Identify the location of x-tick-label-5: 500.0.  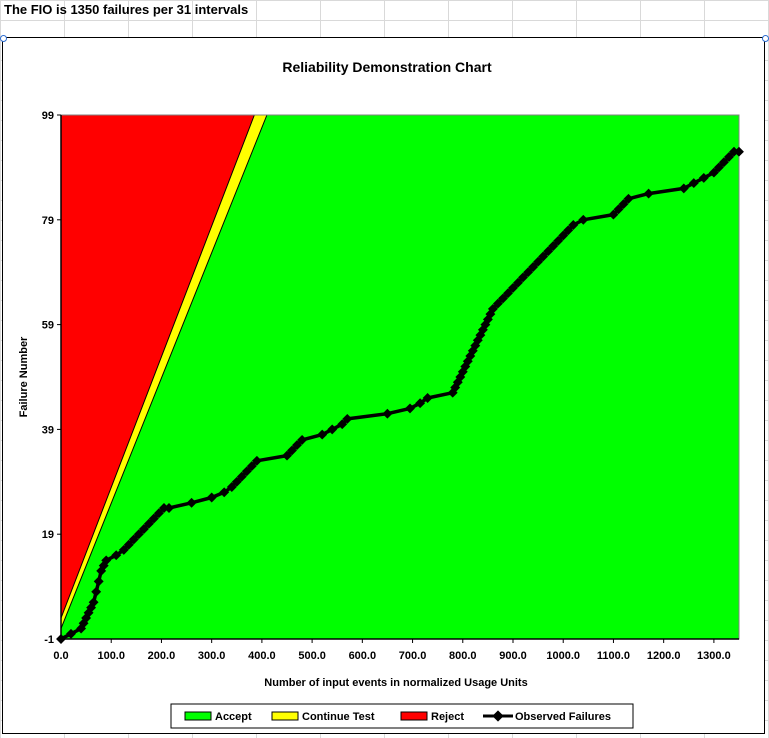
(312, 656).